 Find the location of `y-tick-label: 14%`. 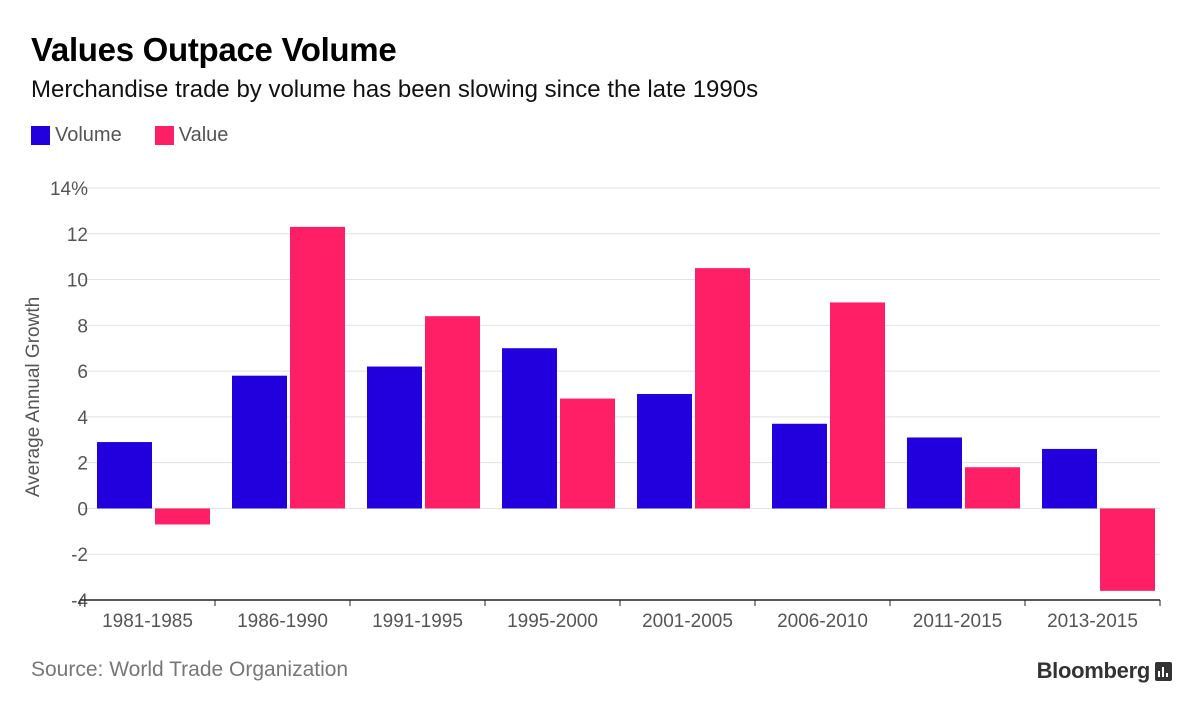

y-tick-label: 14% is located at coordinates (69, 189).